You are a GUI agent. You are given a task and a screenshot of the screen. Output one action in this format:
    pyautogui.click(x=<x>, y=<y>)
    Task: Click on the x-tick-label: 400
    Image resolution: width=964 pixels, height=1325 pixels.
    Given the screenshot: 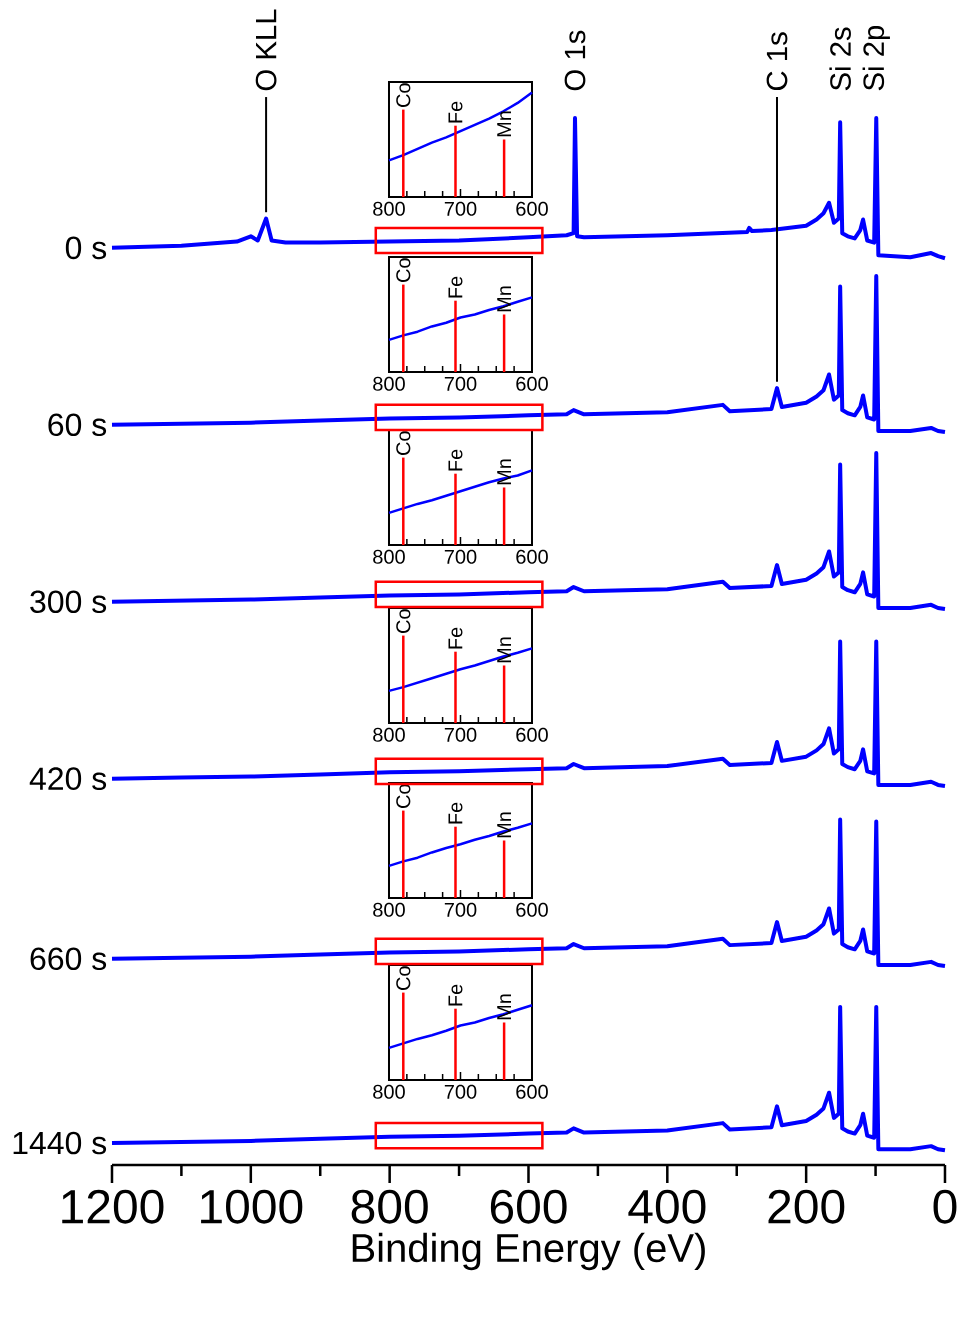 What is the action you would take?
    pyautogui.click(x=667, y=1206)
    